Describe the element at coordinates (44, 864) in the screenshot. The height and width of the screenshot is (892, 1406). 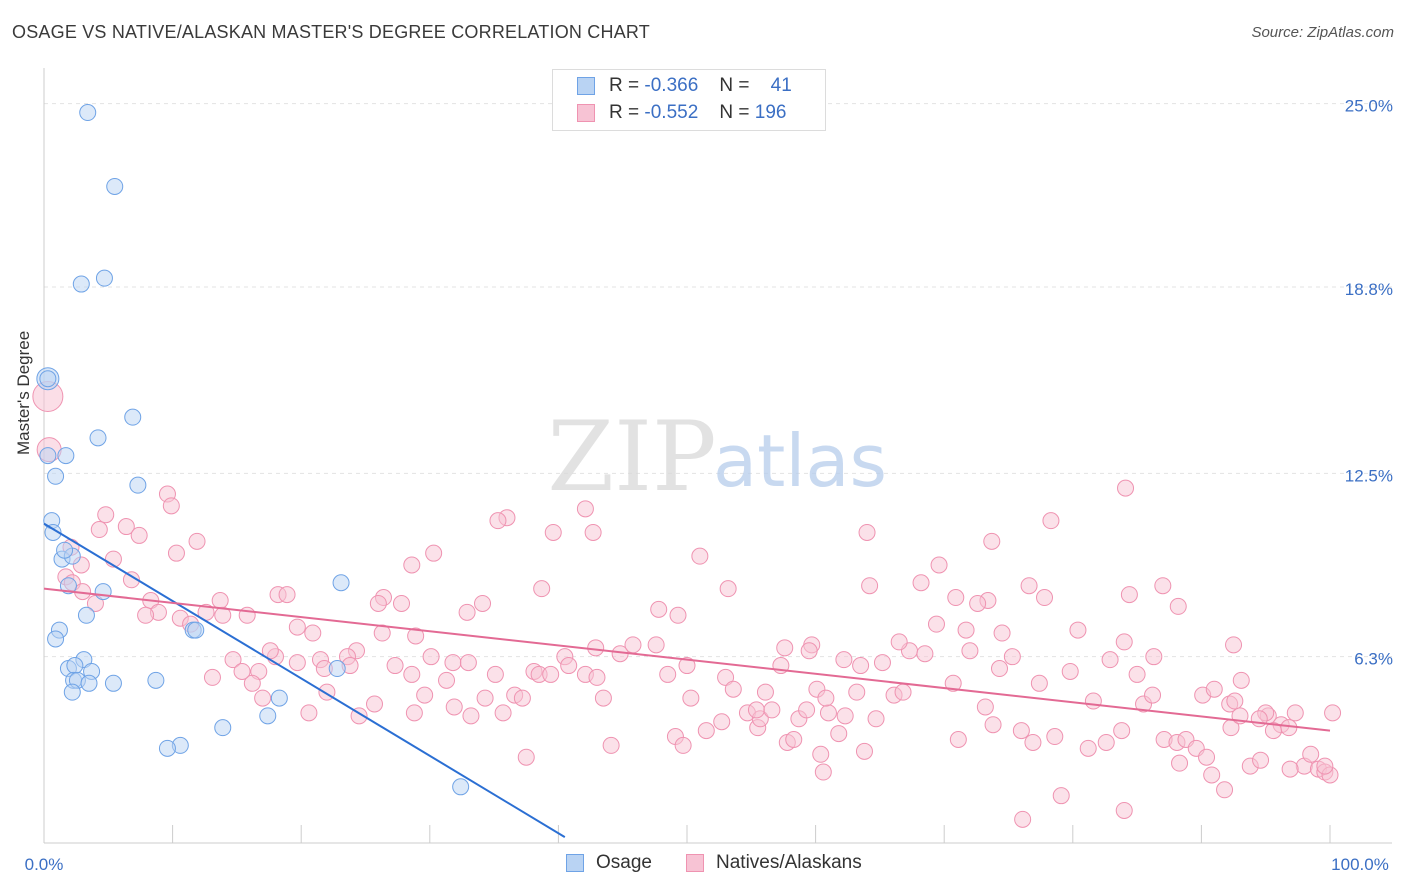
I see `x-tick-label-left: 0.0%` at that location.